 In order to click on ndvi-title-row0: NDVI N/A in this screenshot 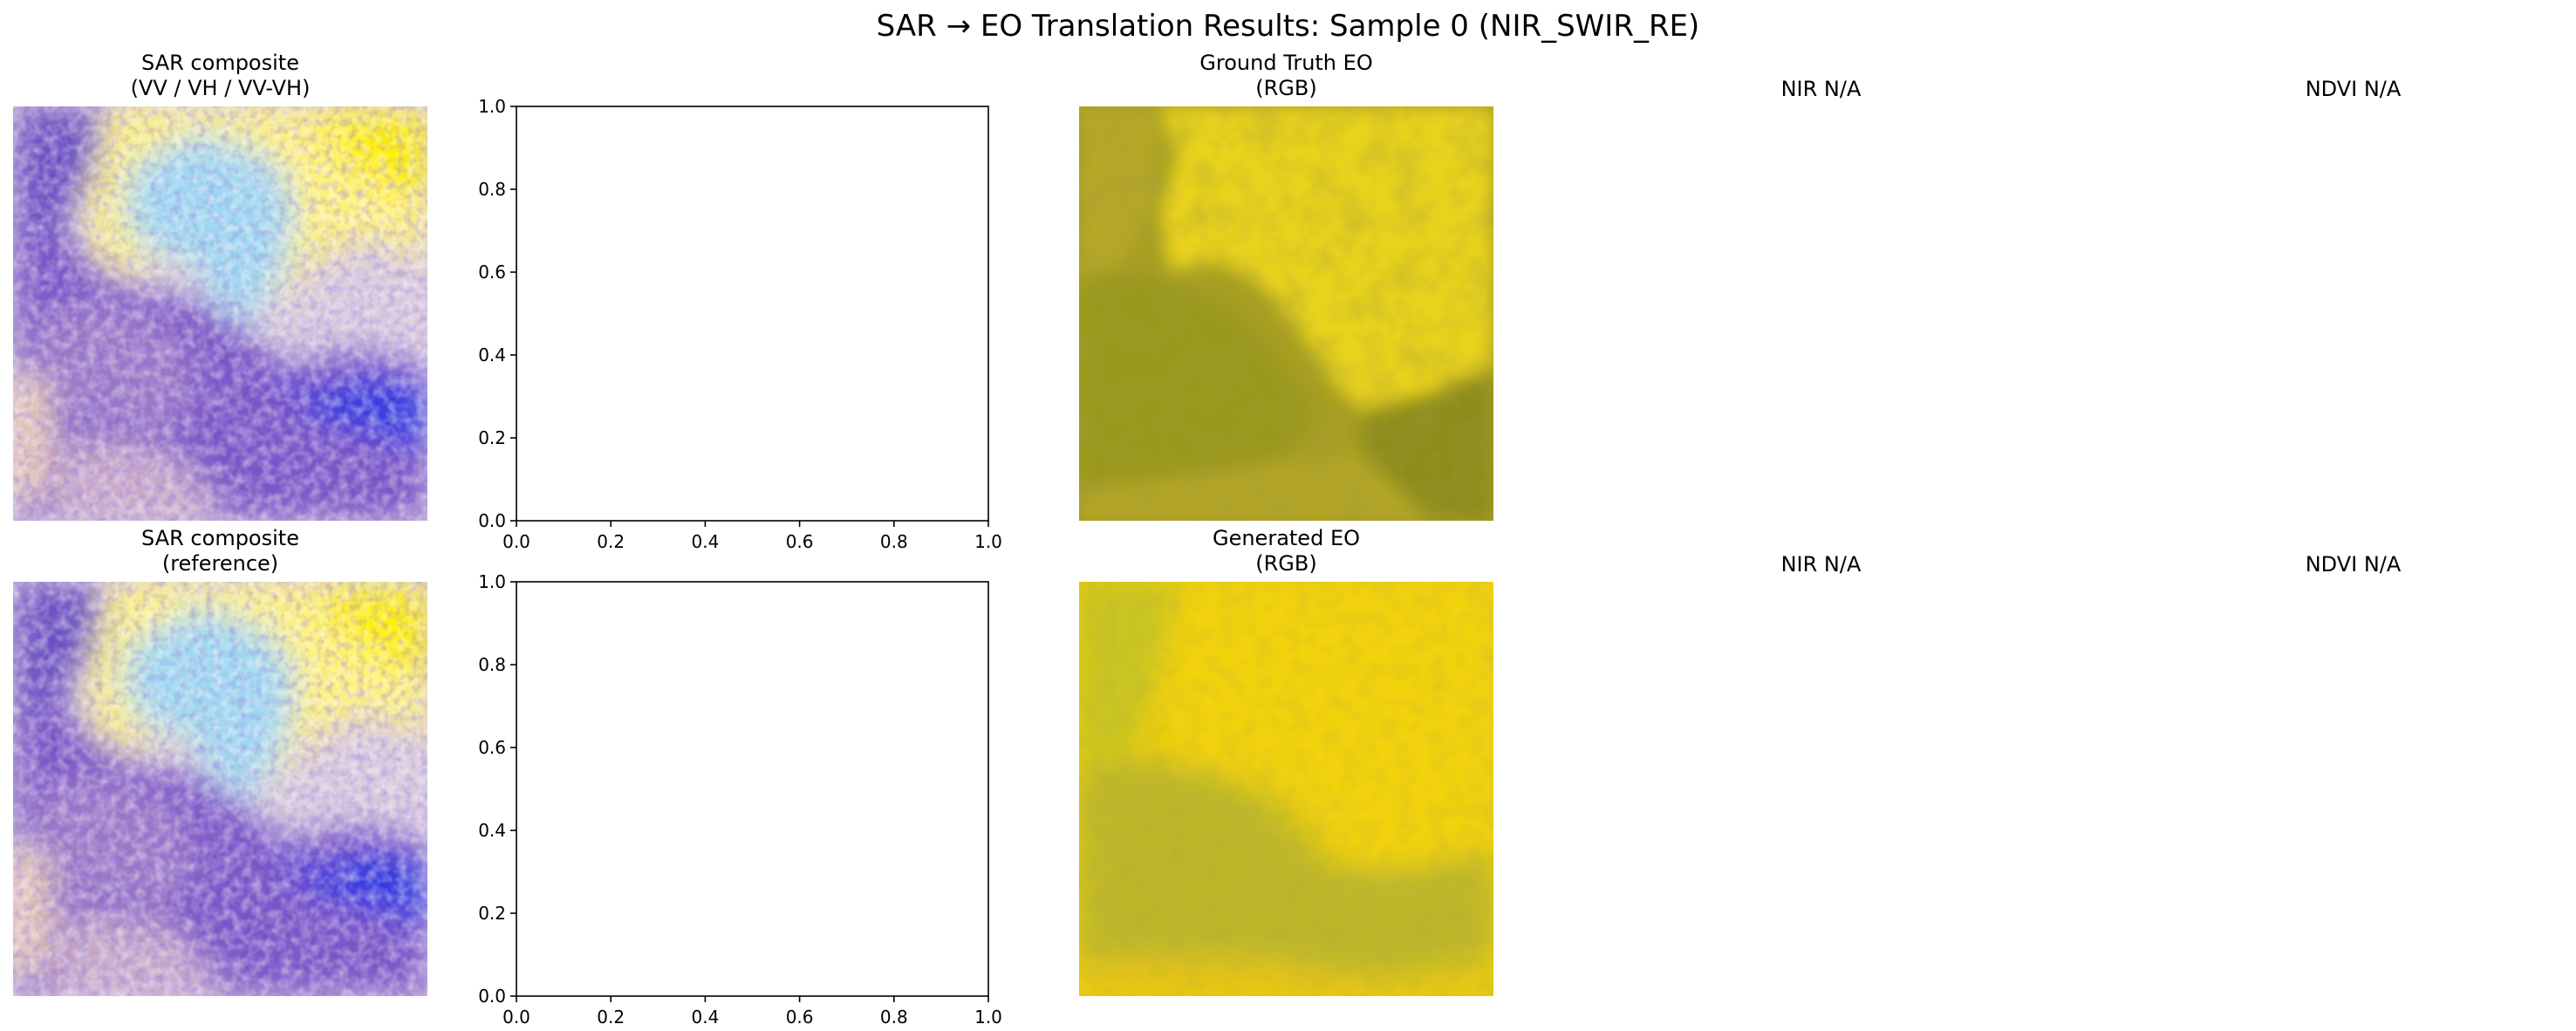, I will do `click(2353, 89)`.